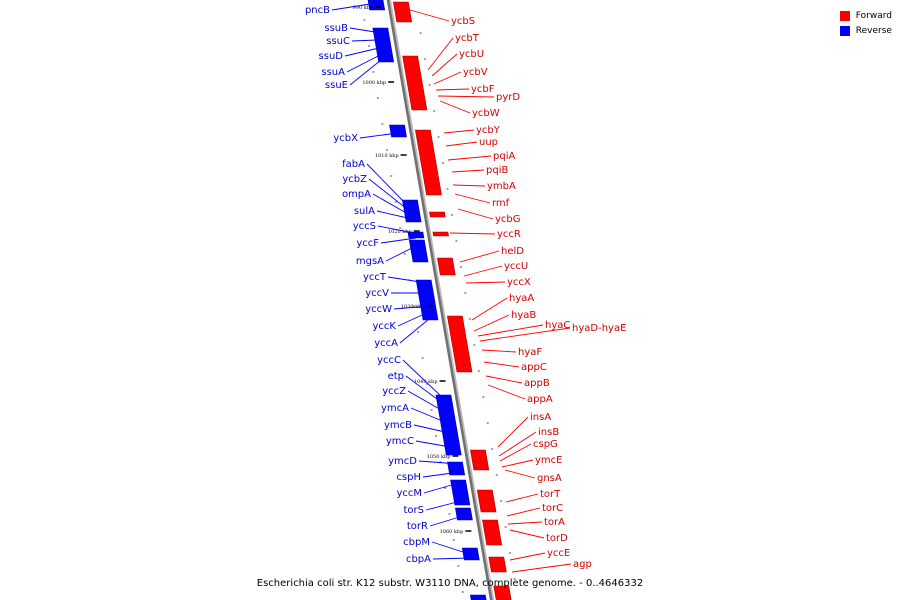 This screenshot has height=600, width=900. I want to click on reverse-gene-label: ymcA, so click(395, 408).